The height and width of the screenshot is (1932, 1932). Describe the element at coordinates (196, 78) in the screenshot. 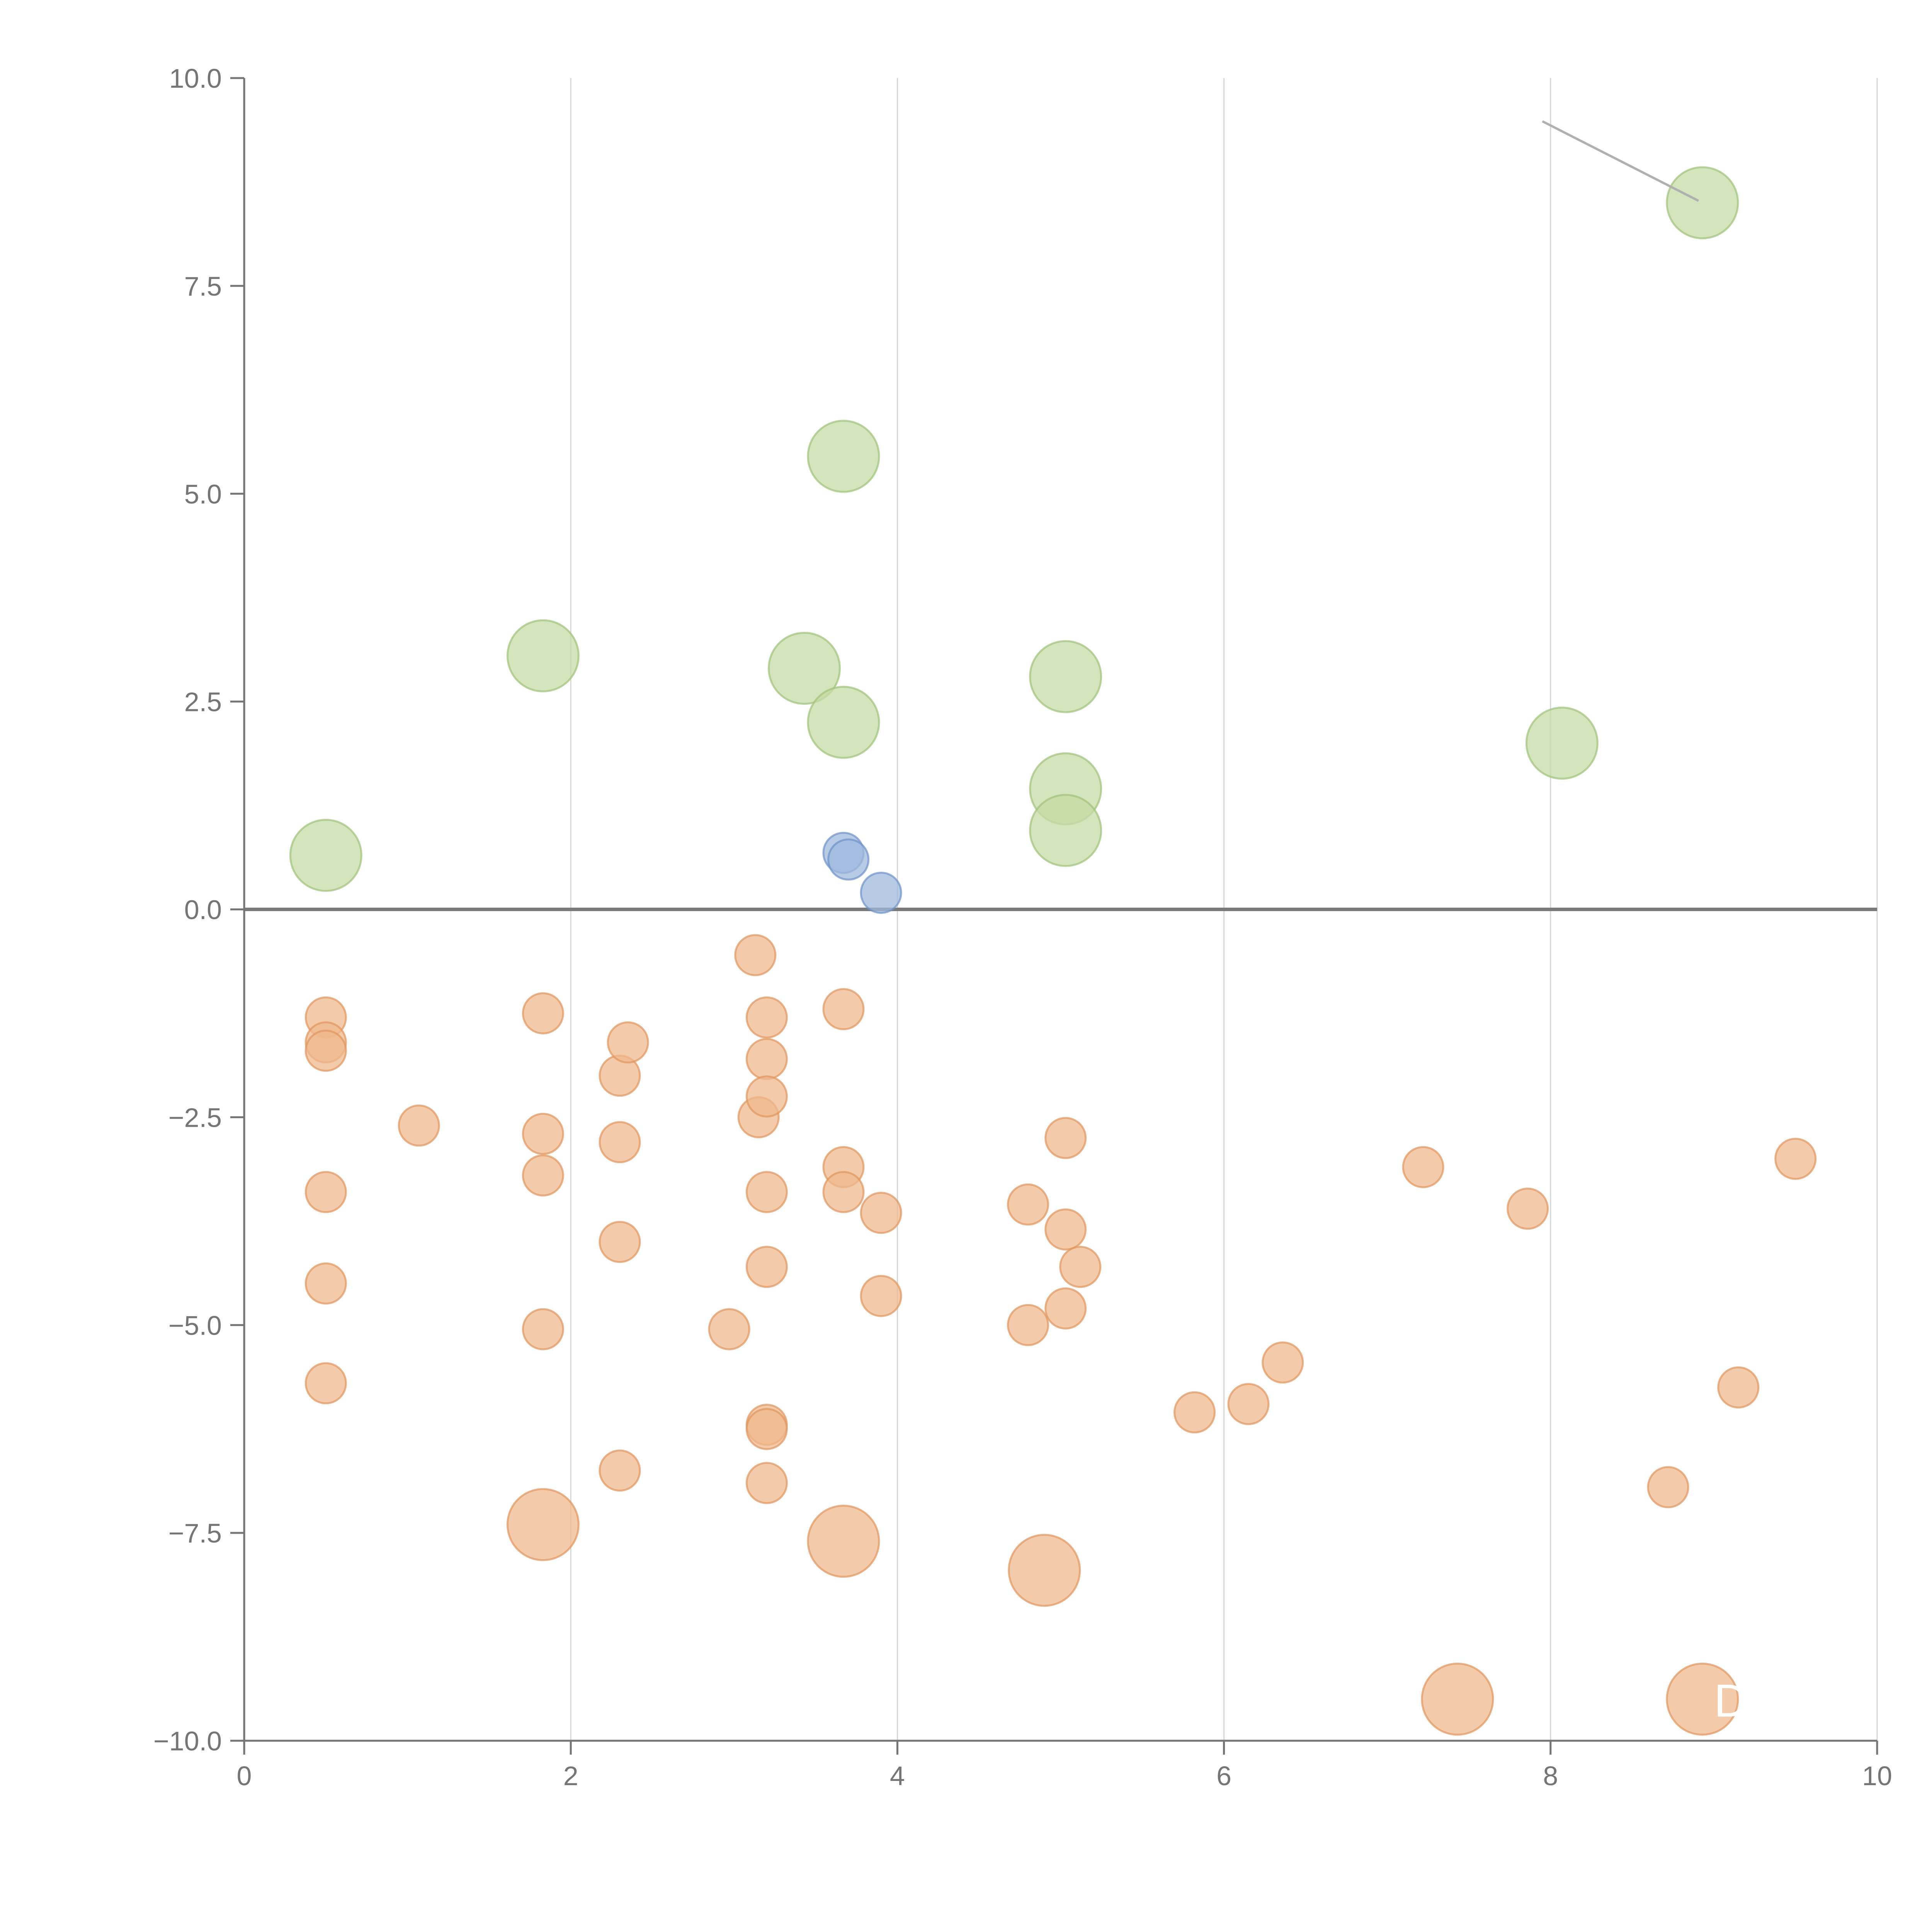

I see `y-tick-label: 10.0` at that location.